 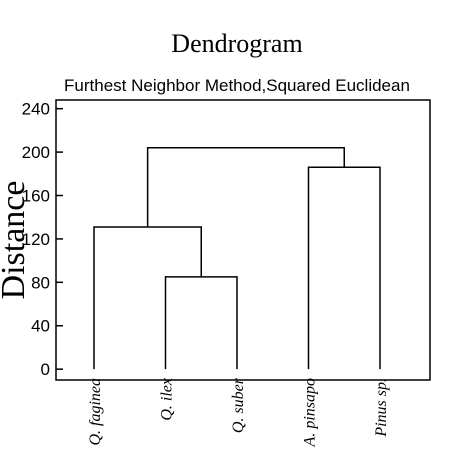 What do you see at coordinates (95, 412) in the screenshot?
I see `leaf-label: Q. faginea` at bounding box center [95, 412].